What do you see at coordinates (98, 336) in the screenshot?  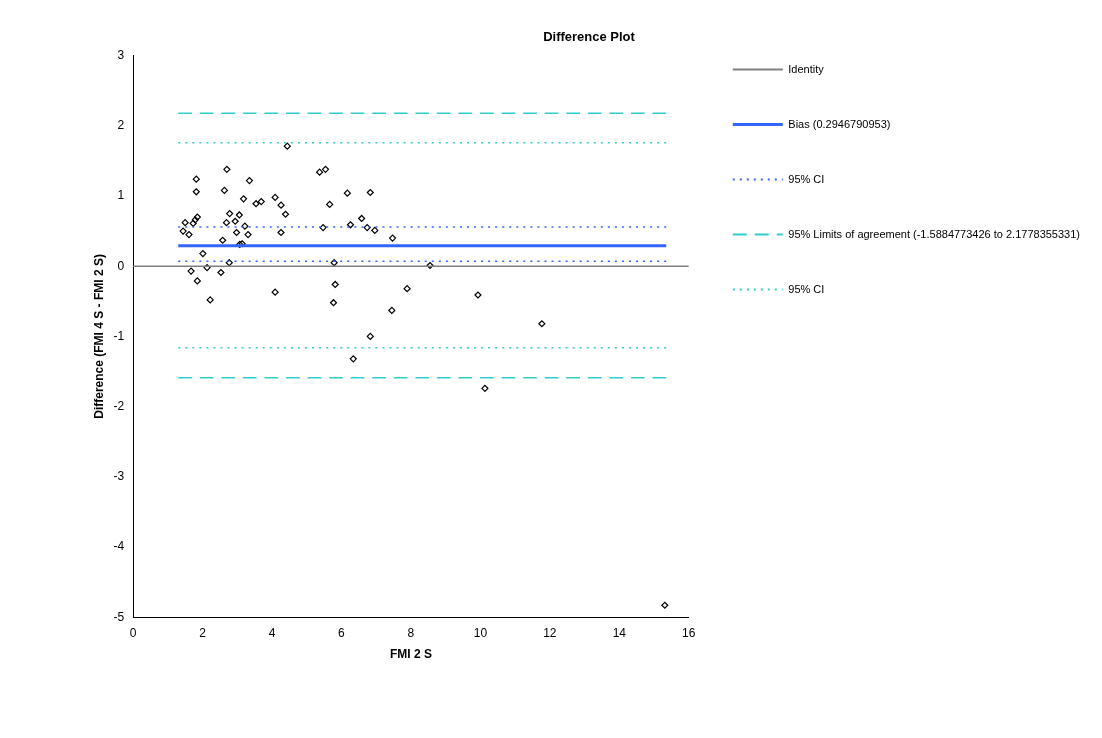 I see `y-axis-title: Difference (FMI 4 S - FMI 2 S)` at bounding box center [98, 336].